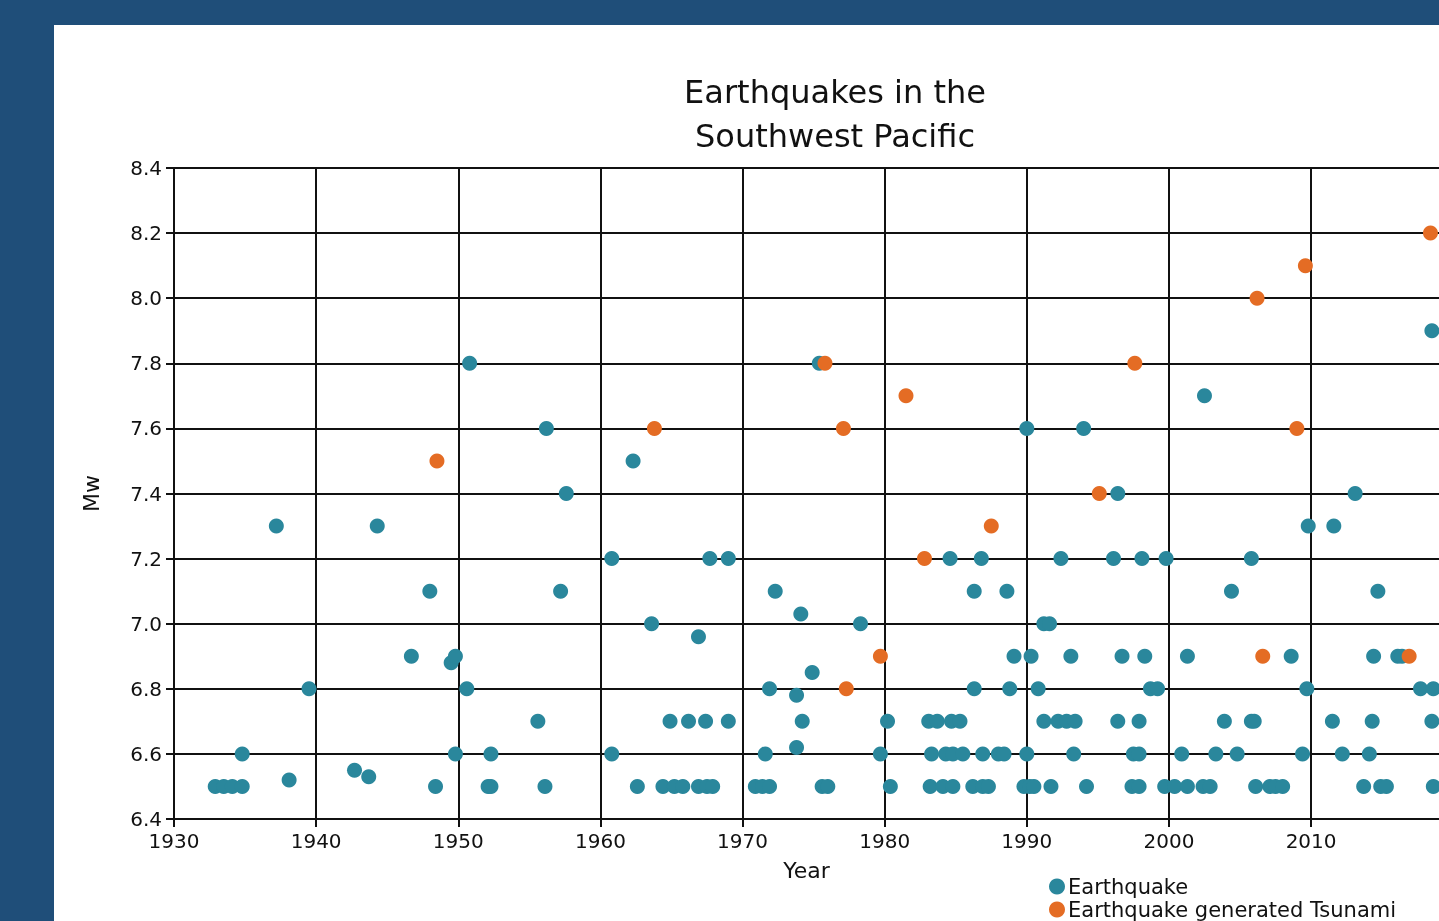 This screenshot has height=921, width=1439. I want to click on legend-label: Earthquake generated Tsunami, so click(1232, 909).